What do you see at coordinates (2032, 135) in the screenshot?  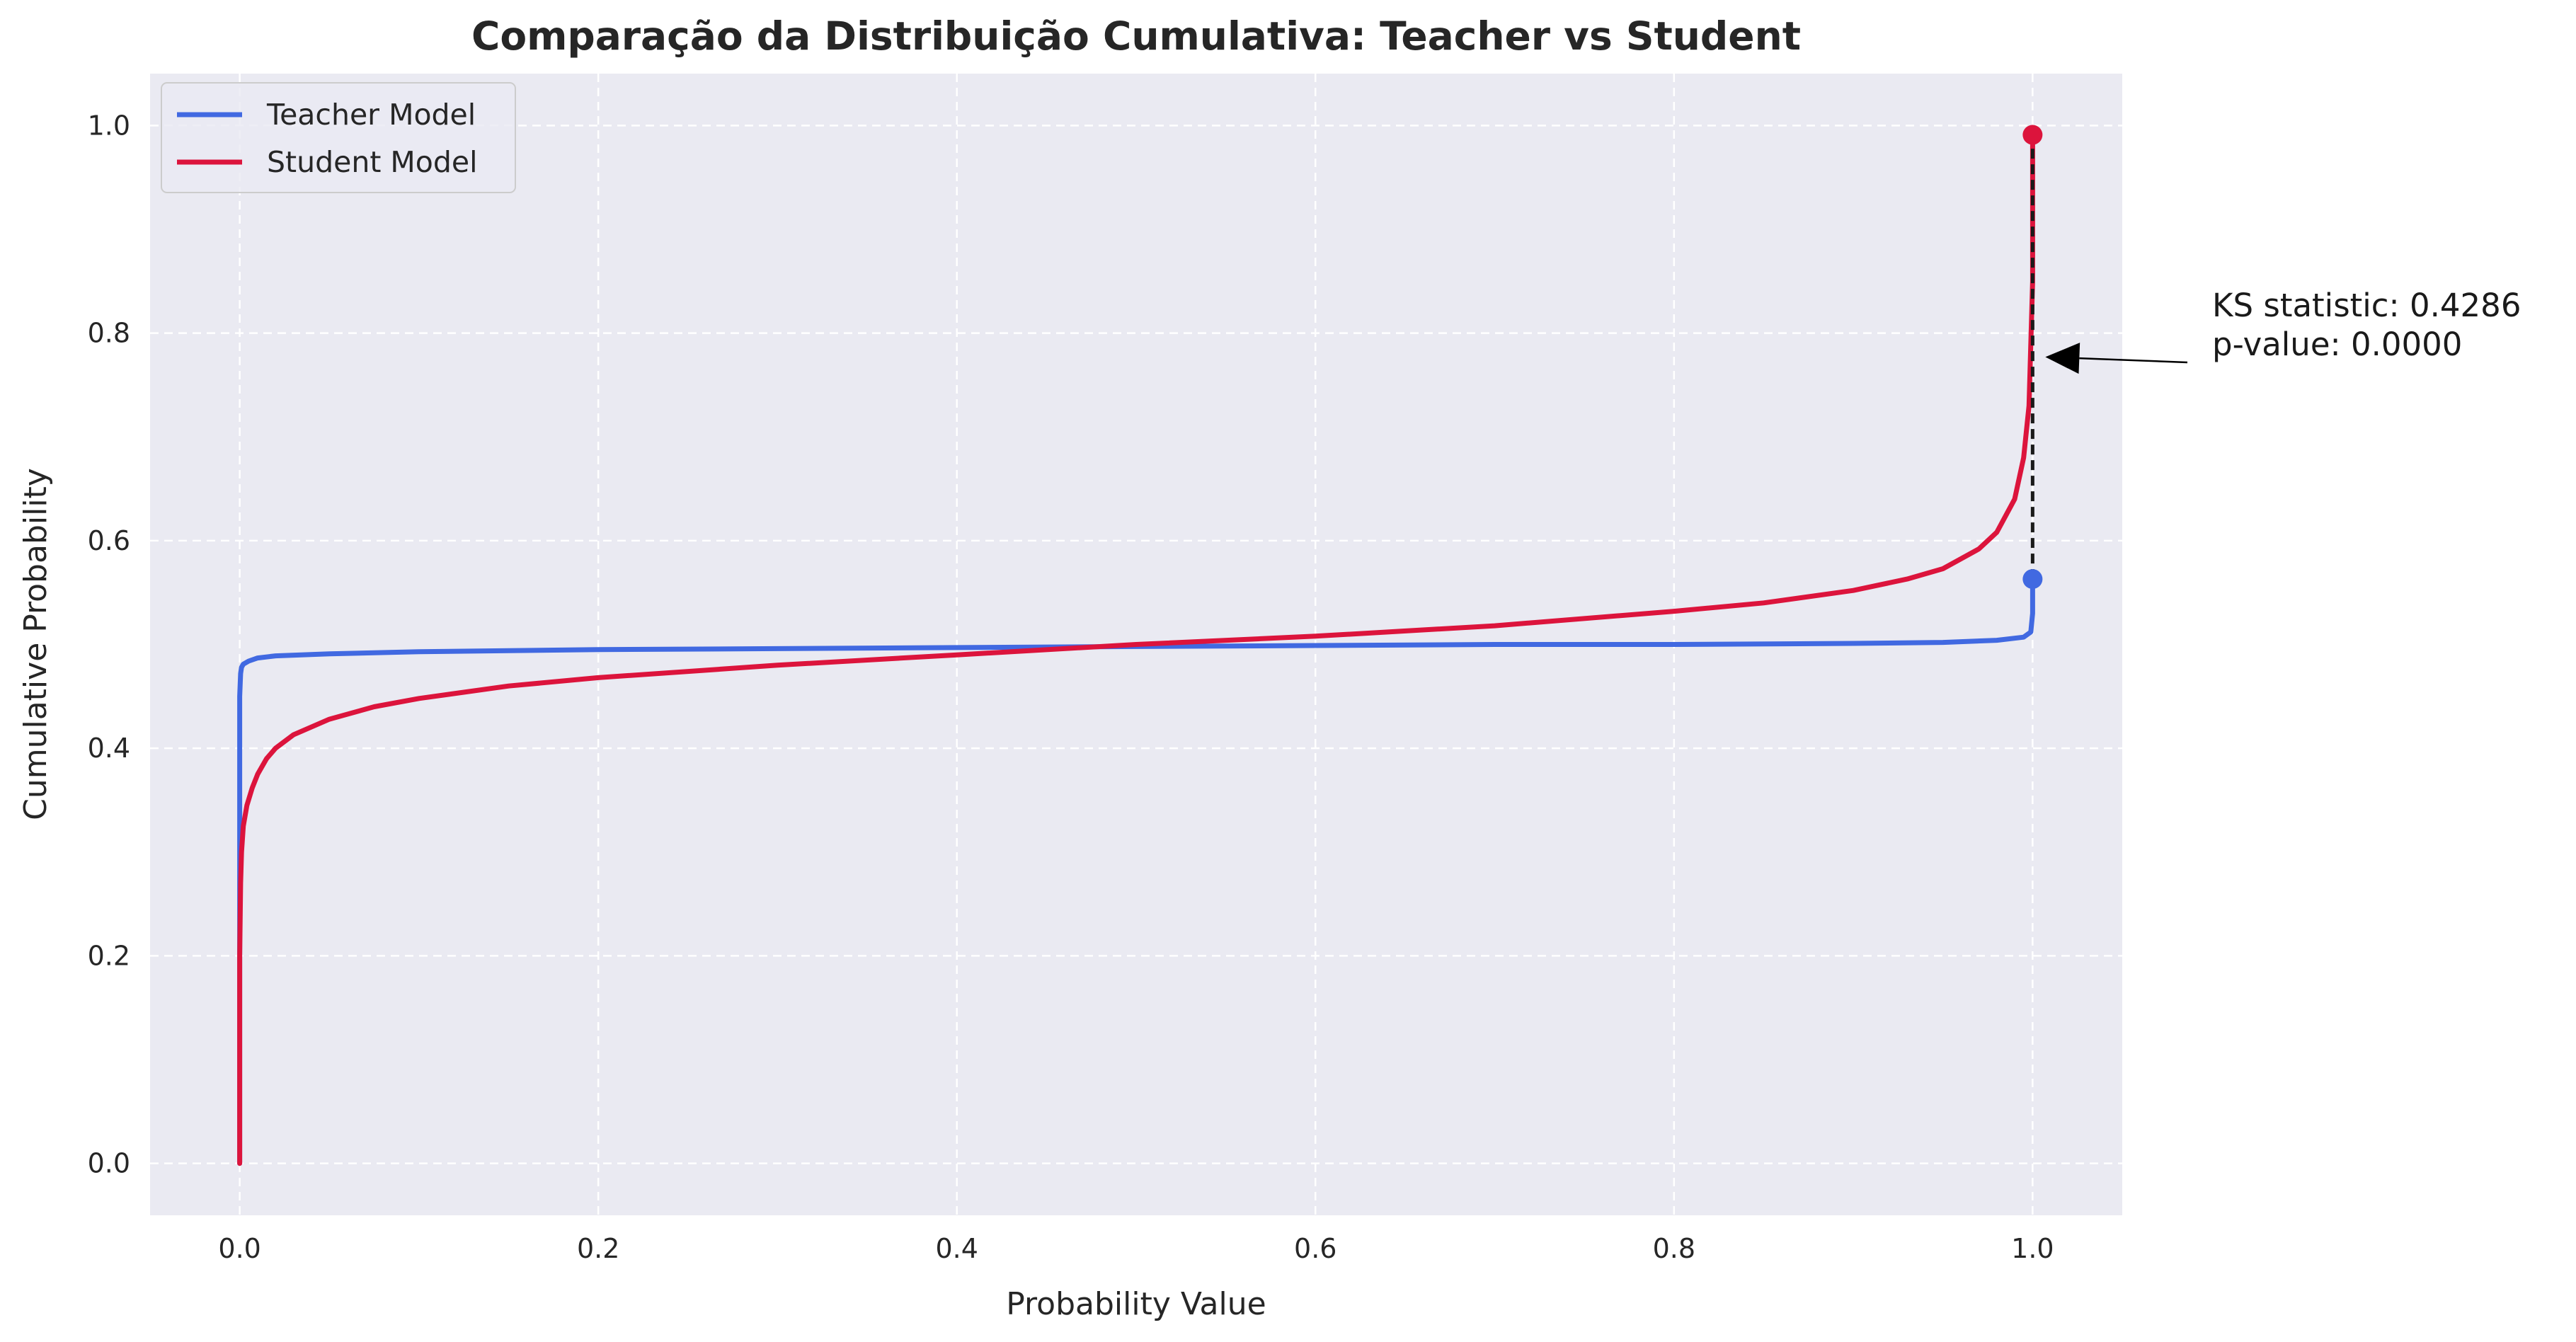 I see `student-ks-marker` at bounding box center [2032, 135].